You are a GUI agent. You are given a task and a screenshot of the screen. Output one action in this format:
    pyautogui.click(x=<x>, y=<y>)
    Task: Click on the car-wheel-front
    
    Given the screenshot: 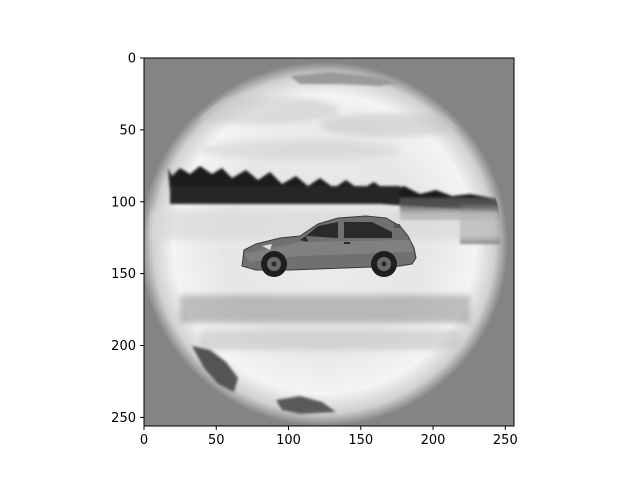 What is the action you would take?
    pyautogui.click(x=274, y=264)
    